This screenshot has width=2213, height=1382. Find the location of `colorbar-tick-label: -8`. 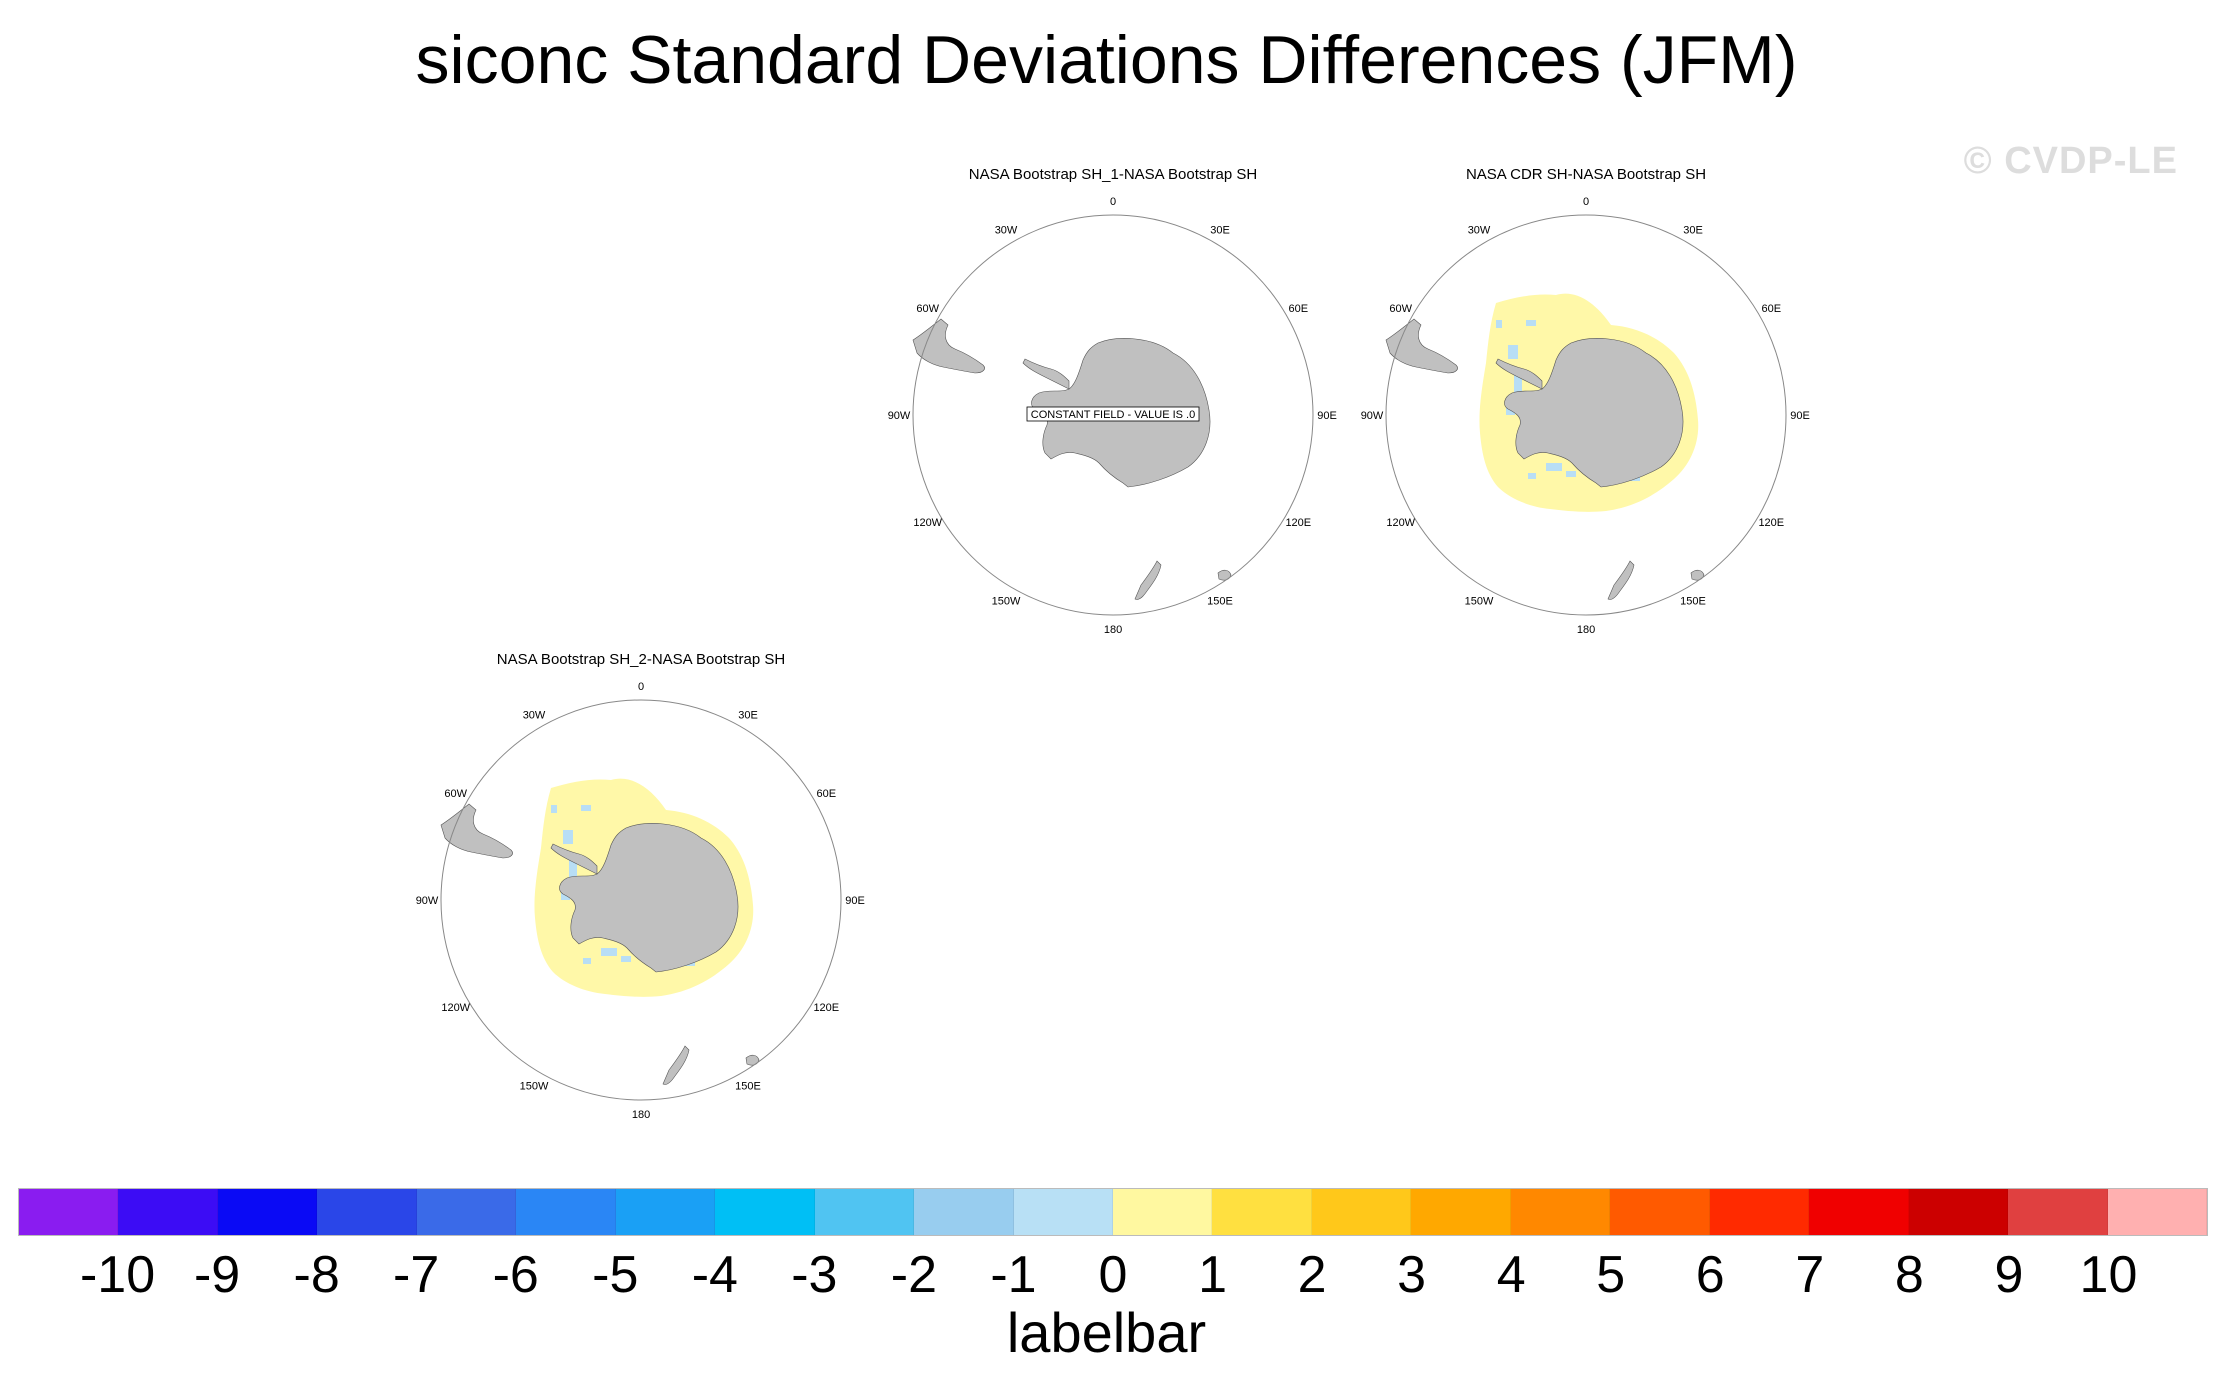

colorbar-tick-label: -8 is located at coordinates (316, 1275).